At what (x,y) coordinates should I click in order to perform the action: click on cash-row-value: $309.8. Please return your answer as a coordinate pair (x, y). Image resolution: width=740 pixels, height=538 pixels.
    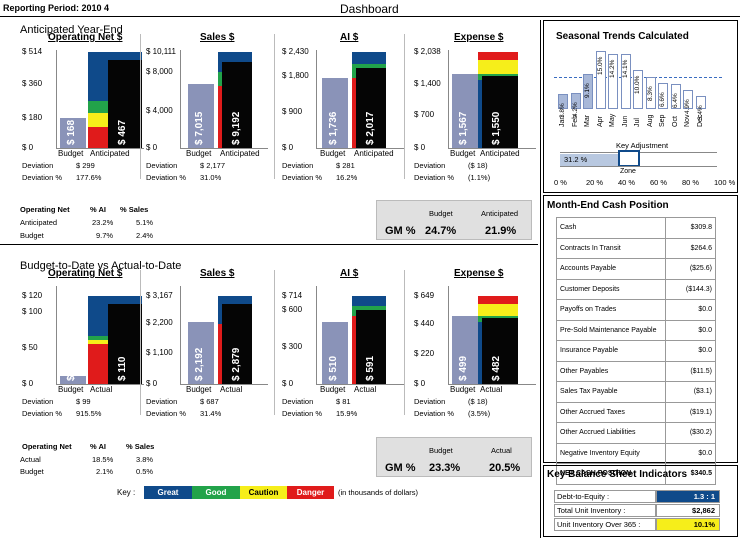
    Looking at the image, I should click on (690, 228).